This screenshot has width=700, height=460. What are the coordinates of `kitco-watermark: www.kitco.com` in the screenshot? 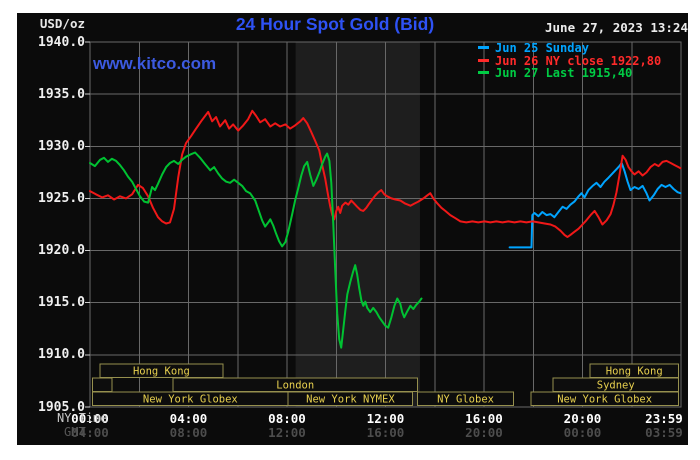 It's located at (155, 63).